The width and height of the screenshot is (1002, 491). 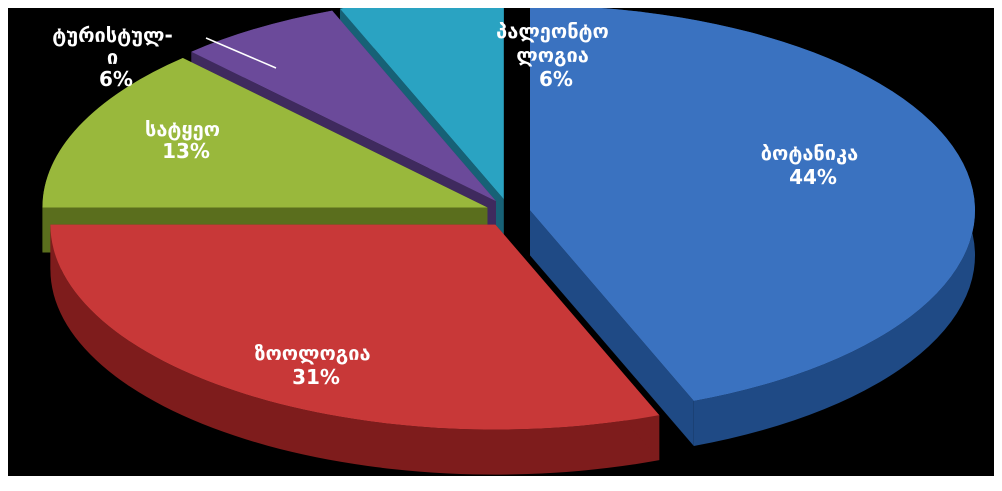 I want to click on label-paleontology: პალეონტო ლოგია 6%, so click(x=556, y=55).